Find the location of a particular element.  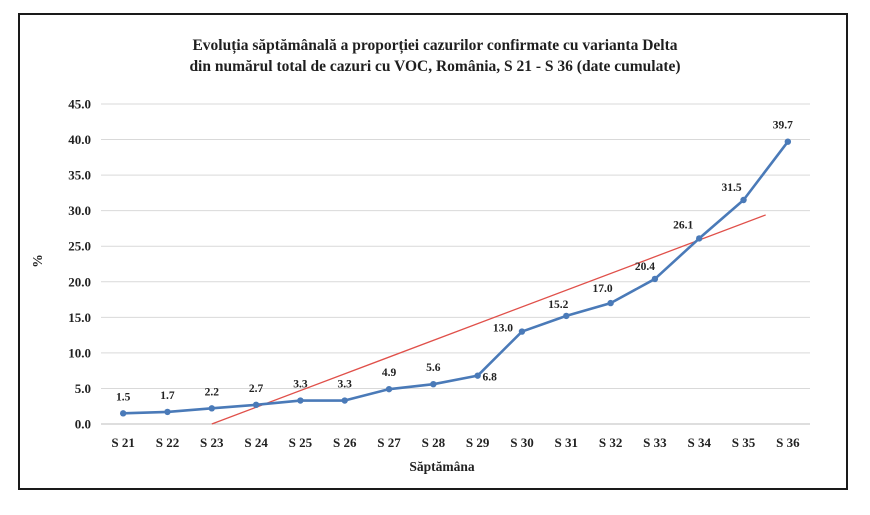

y-tick-label: 20.0 is located at coordinates (79, 281).